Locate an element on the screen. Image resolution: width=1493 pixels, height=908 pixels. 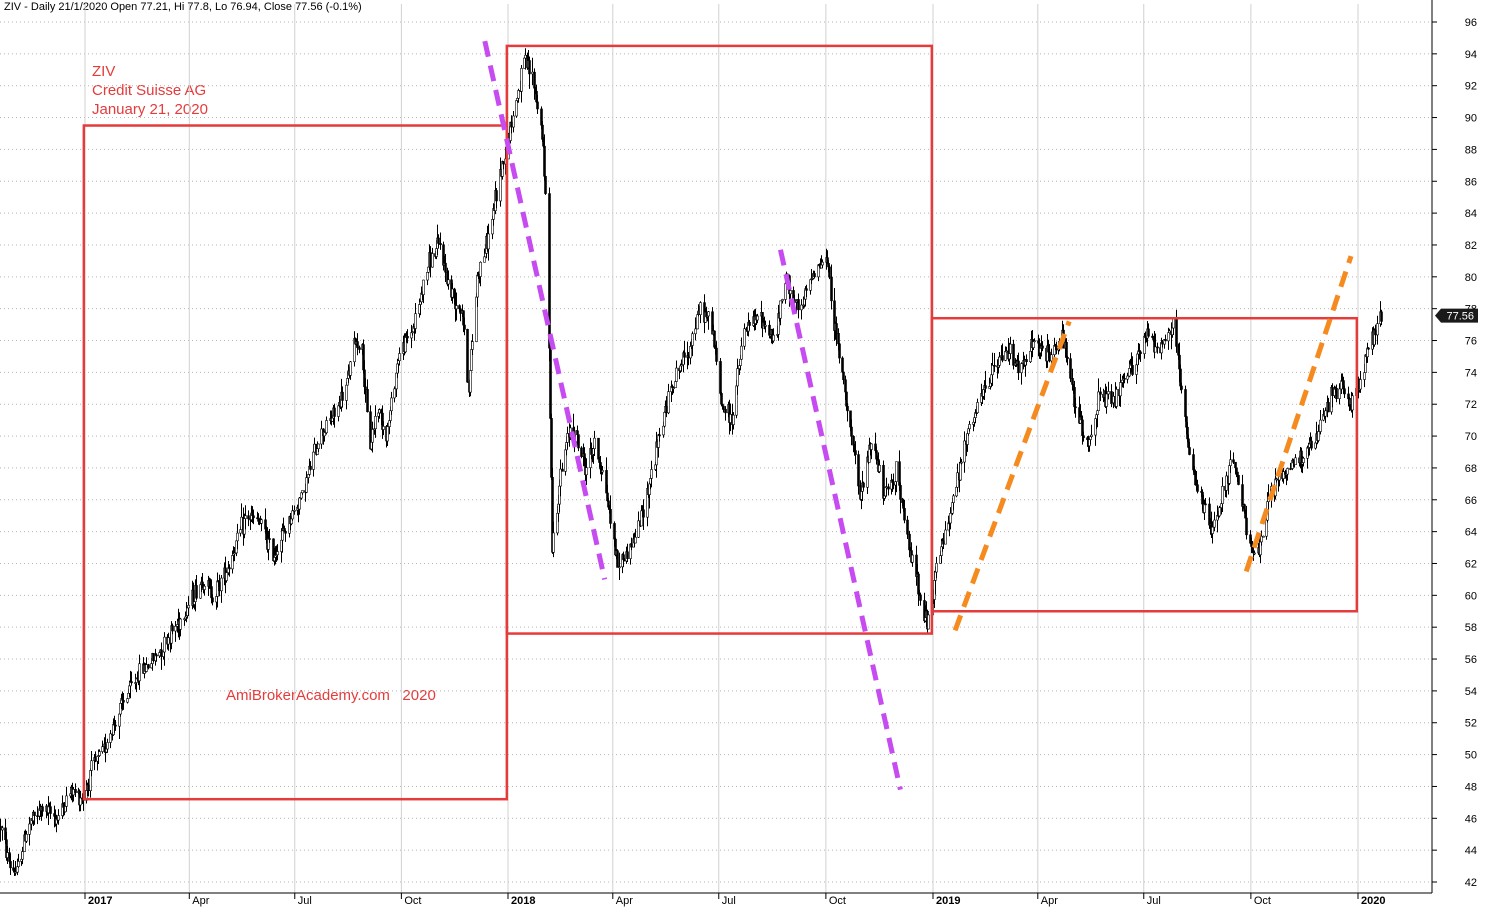
y-tick-label: 74 is located at coordinates (1471, 373).